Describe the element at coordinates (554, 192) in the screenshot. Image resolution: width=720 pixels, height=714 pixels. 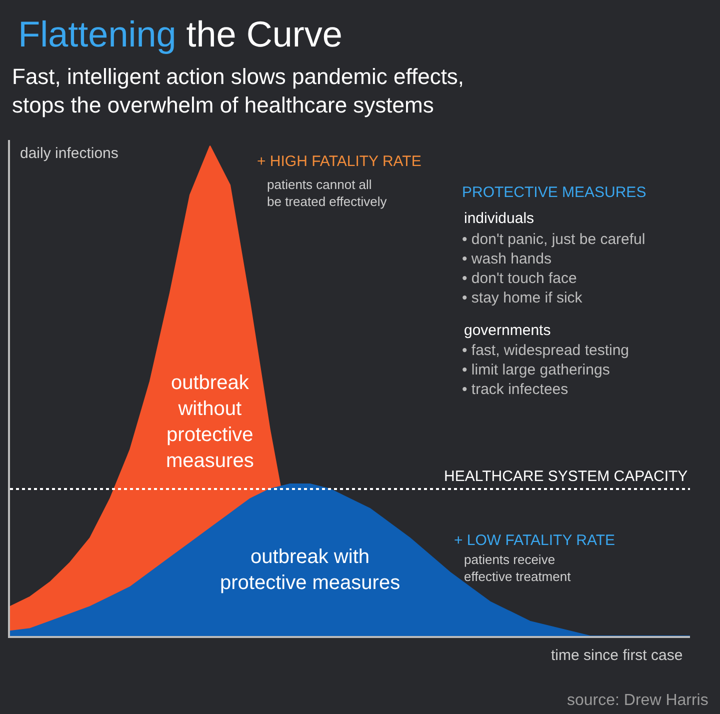
I see `annotation: PROTECTIVE MEASURES` at that location.